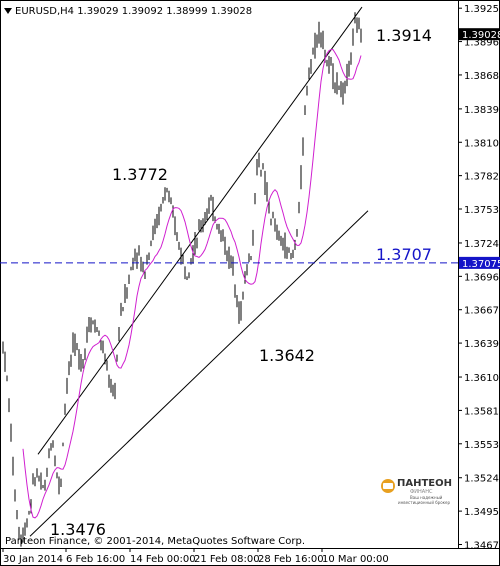  I want to click on price-tick-label: 1.35815, so click(482, 411).